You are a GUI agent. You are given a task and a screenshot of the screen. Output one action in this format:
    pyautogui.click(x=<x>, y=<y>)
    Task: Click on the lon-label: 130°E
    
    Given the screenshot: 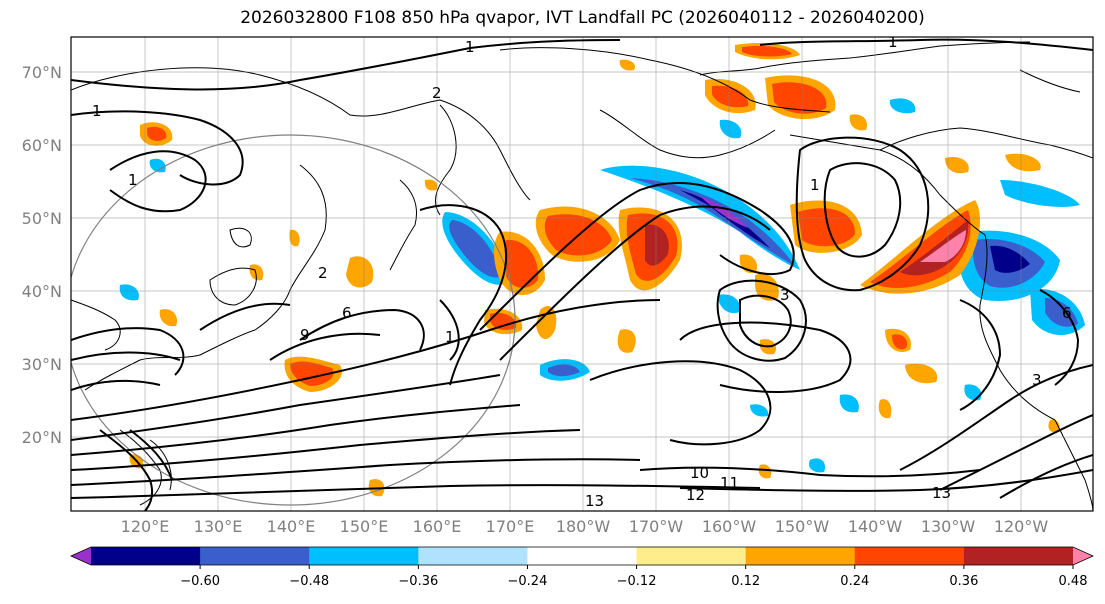 What is the action you would take?
    pyautogui.click(x=218, y=526)
    